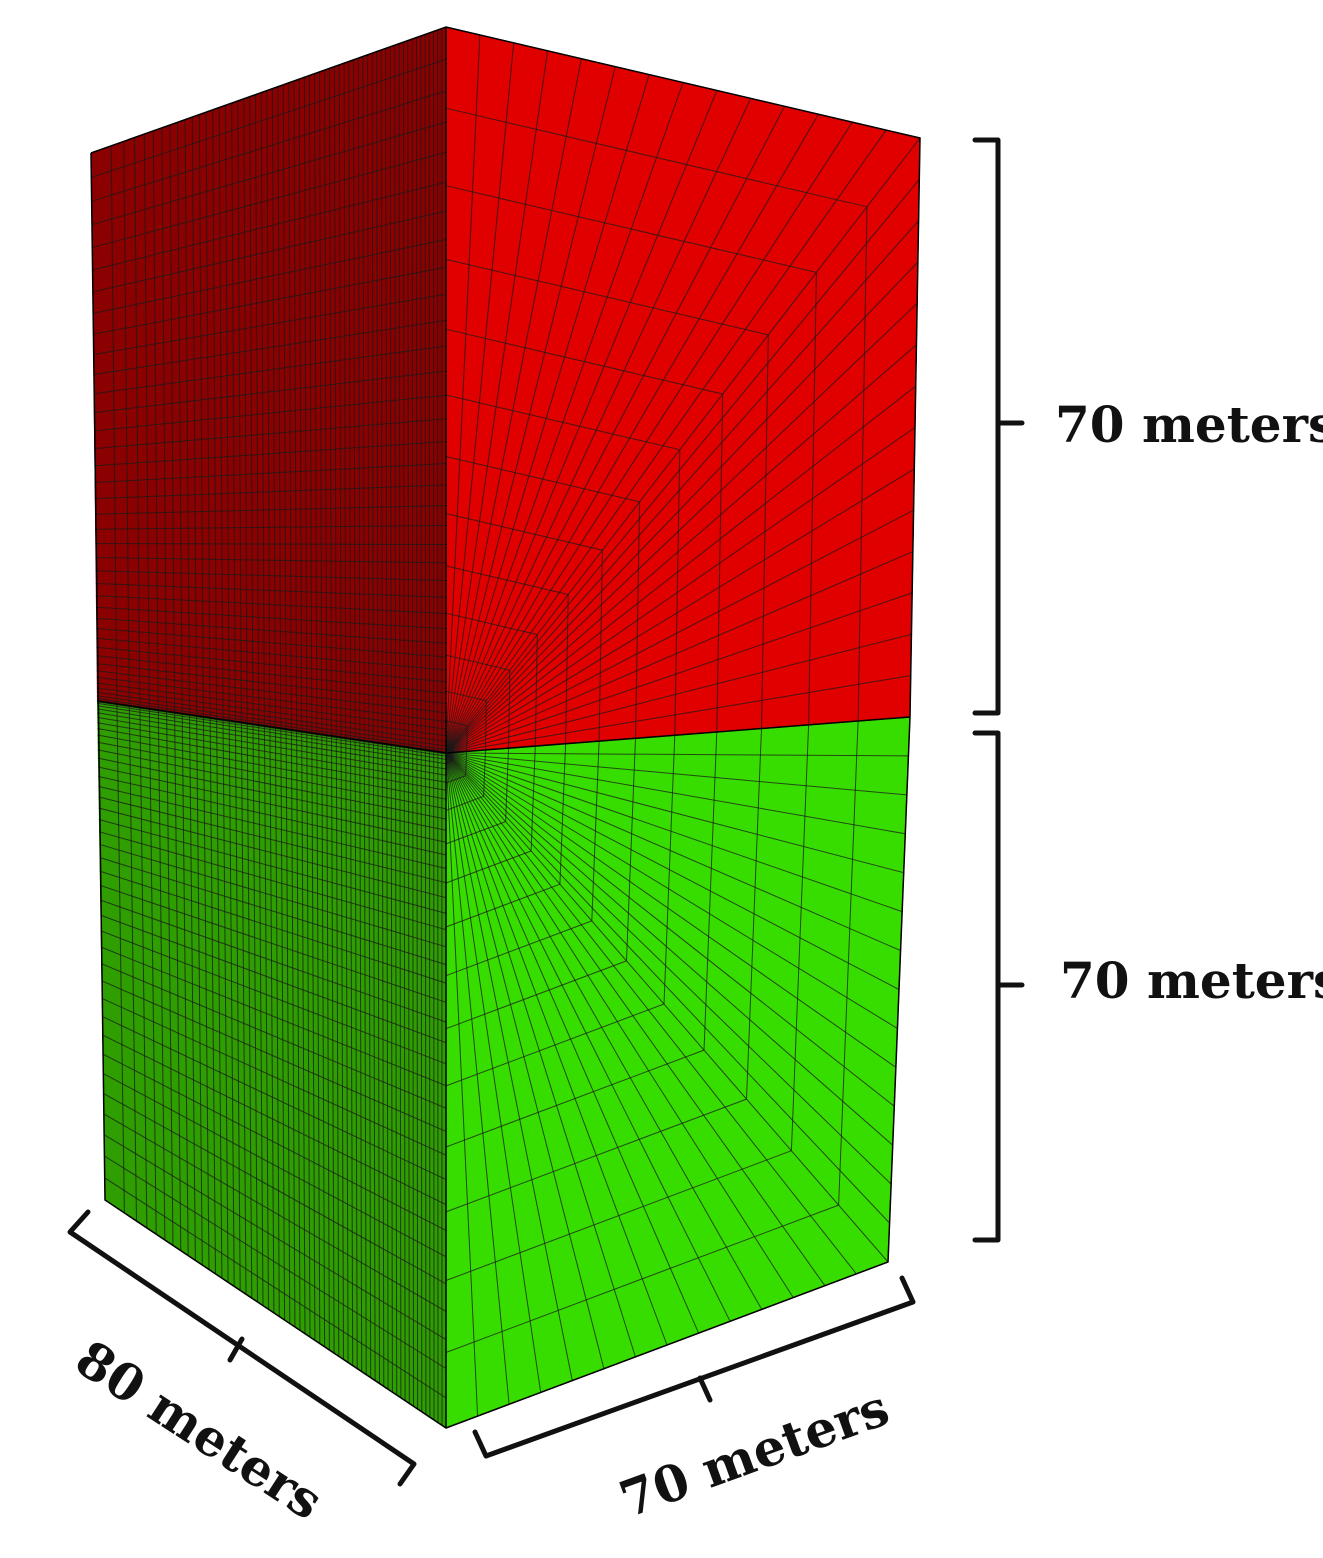 The height and width of the screenshot is (1558, 1323). Describe the element at coordinates (998, 986) in the screenshot. I see `lower-height-bracket` at that location.